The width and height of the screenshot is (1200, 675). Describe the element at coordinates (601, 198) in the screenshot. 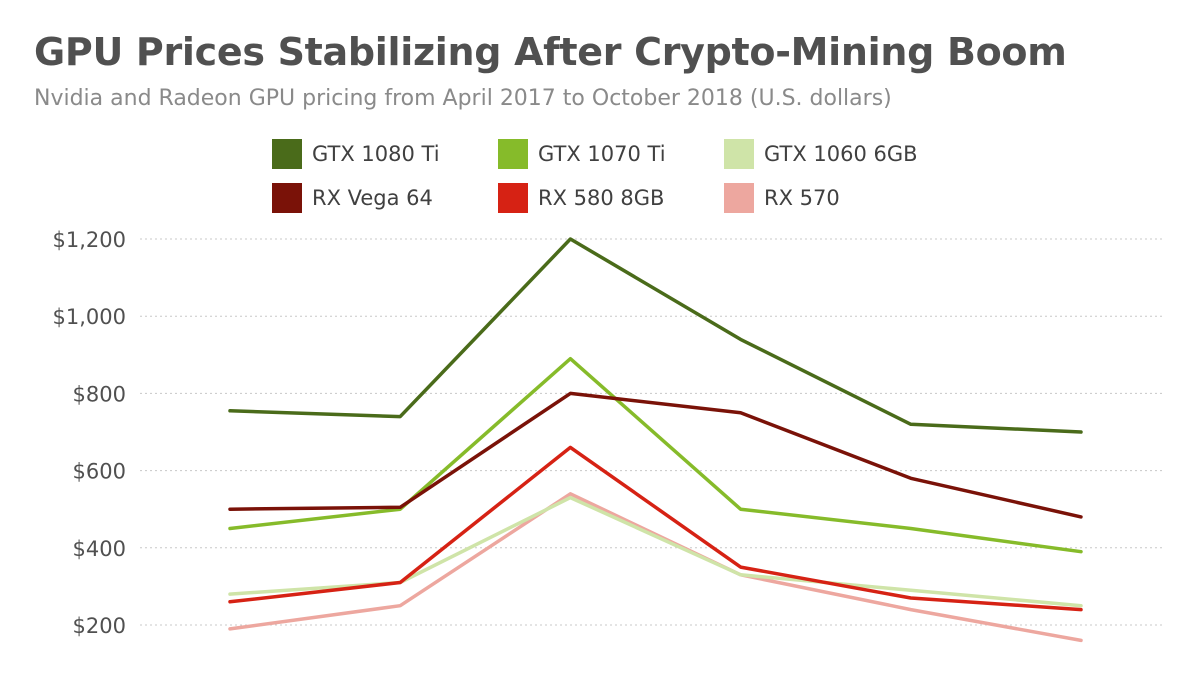

I see `legend-label: RX 580 8GB` at that location.